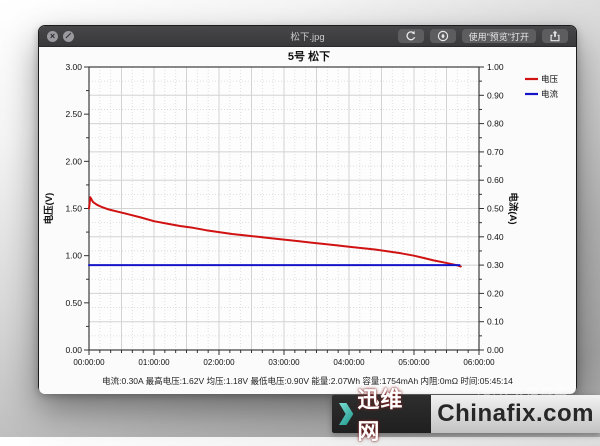 This screenshot has height=446, width=600. Describe the element at coordinates (495, 350) in the screenshot. I see `right-axis-tick-label: 0.00` at that location.